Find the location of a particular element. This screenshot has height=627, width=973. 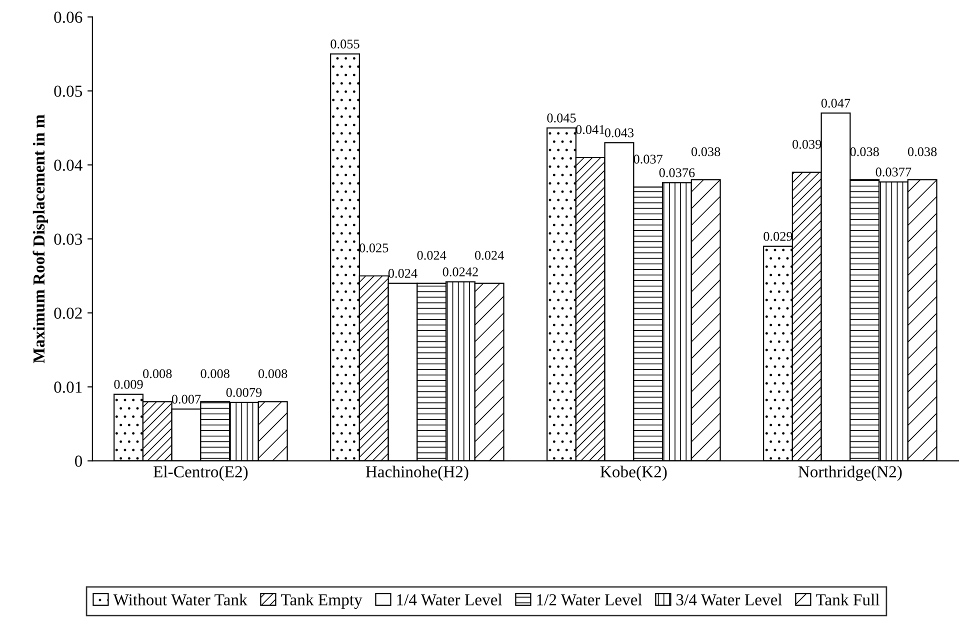

data-label: 0.0376 is located at coordinates (677, 173).